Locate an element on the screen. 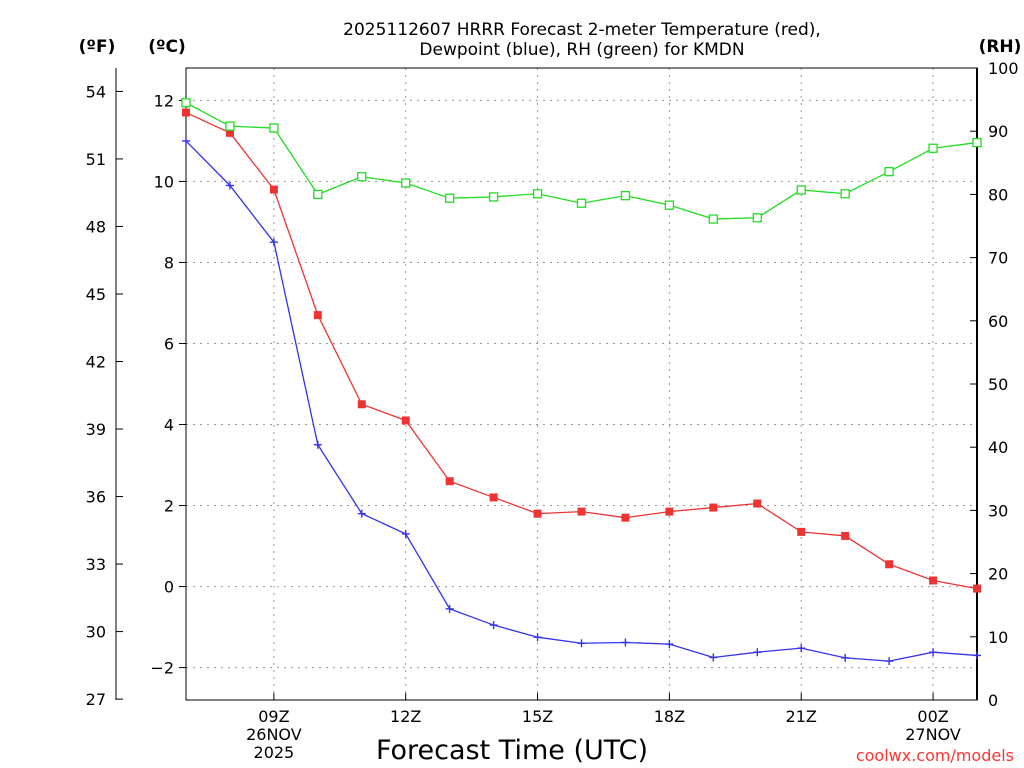 This screenshot has width=1024, height=768. x-tick-label: 15Z is located at coordinates (537, 716).